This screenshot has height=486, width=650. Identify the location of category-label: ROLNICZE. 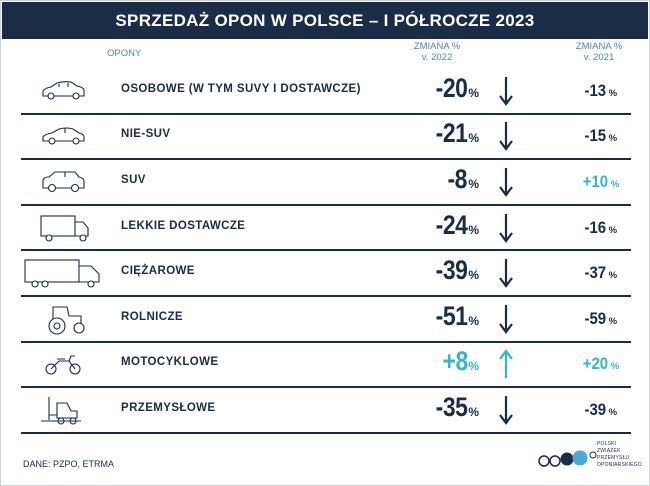
(152, 316).